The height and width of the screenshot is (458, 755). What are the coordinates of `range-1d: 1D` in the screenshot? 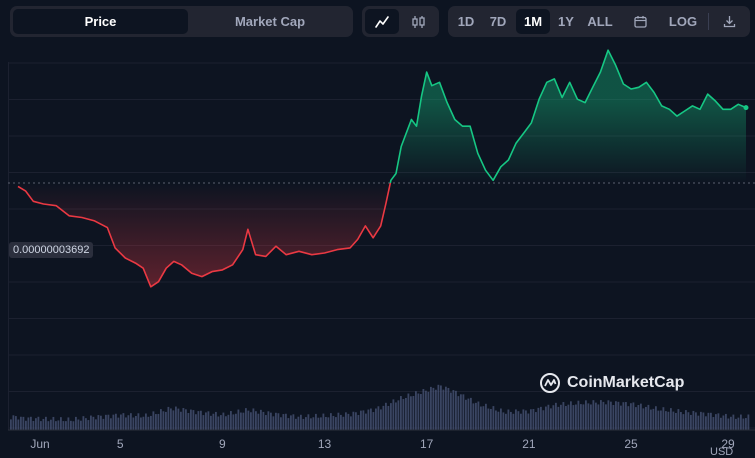 It's located at (466, 21).